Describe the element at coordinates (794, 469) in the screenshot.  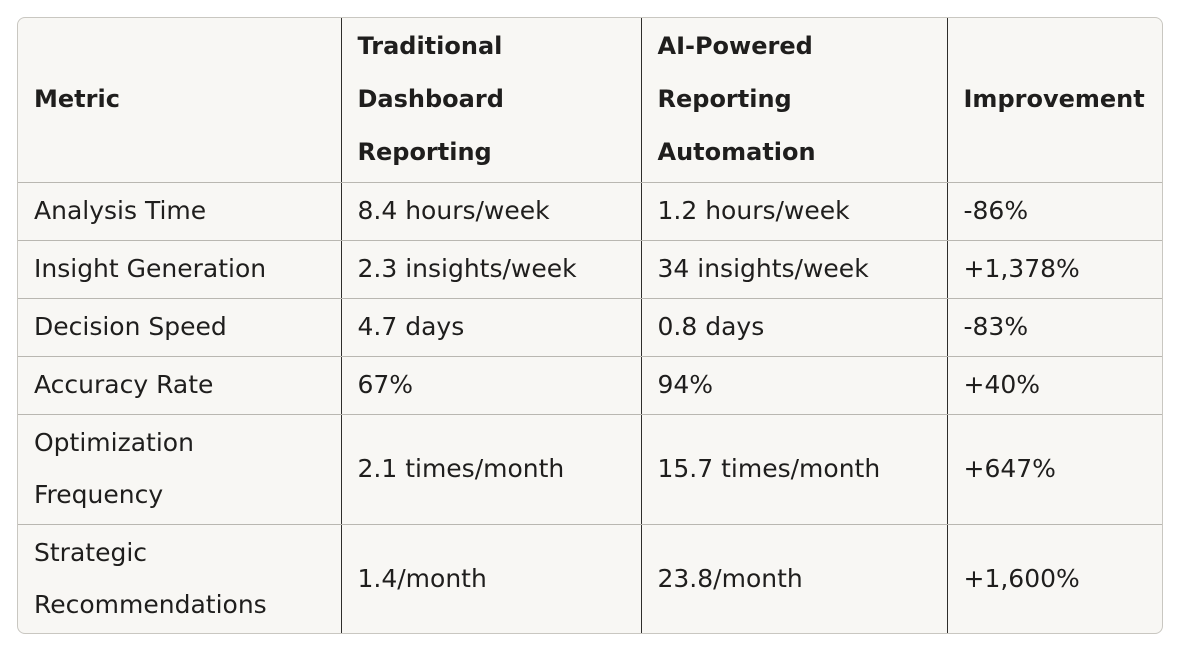
I see `cell-ai-powered: 15.7 times/month` at that location.